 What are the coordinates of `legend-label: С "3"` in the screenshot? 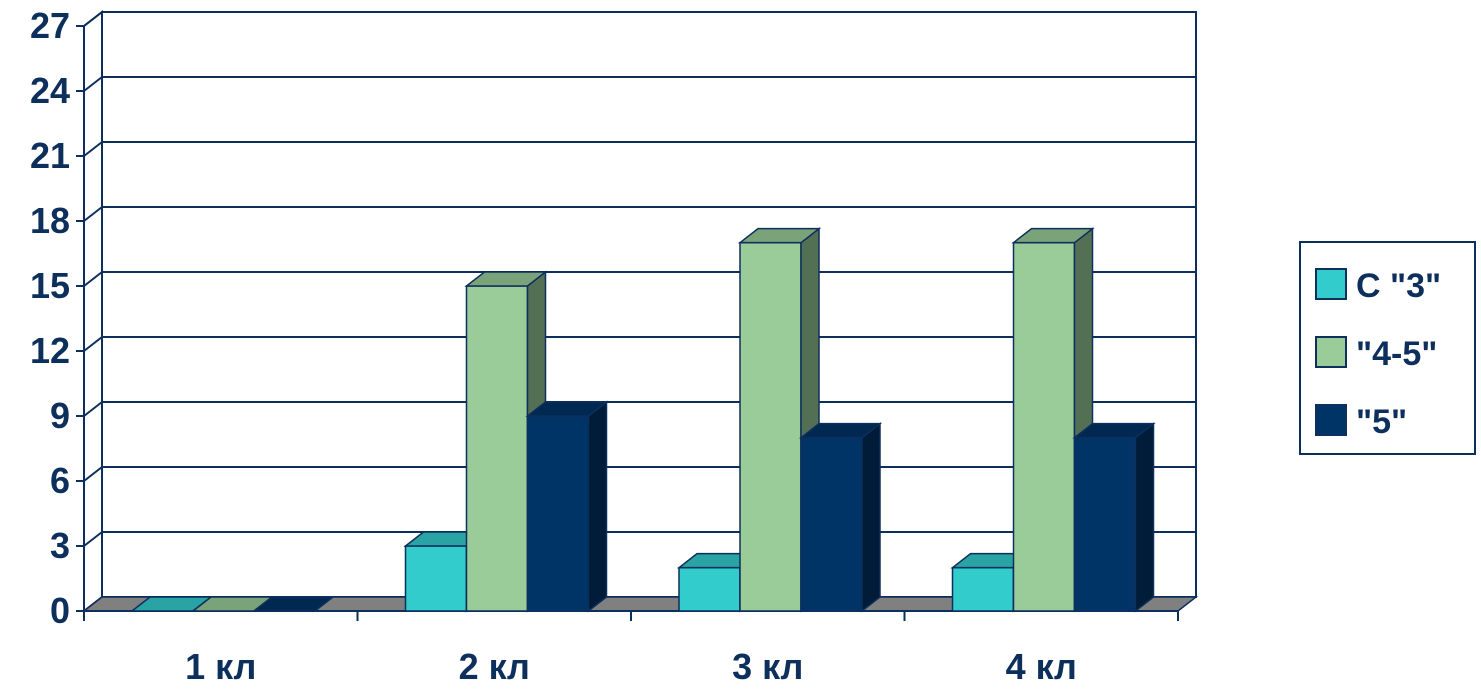 It's located at (1398, 286).